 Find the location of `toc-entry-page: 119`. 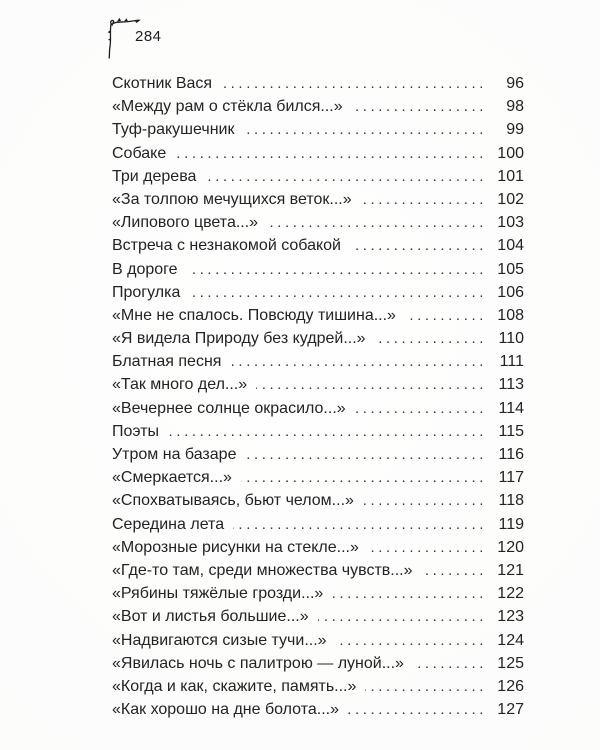

toc-entry-page: 119 is located at coordinates (511, 524).